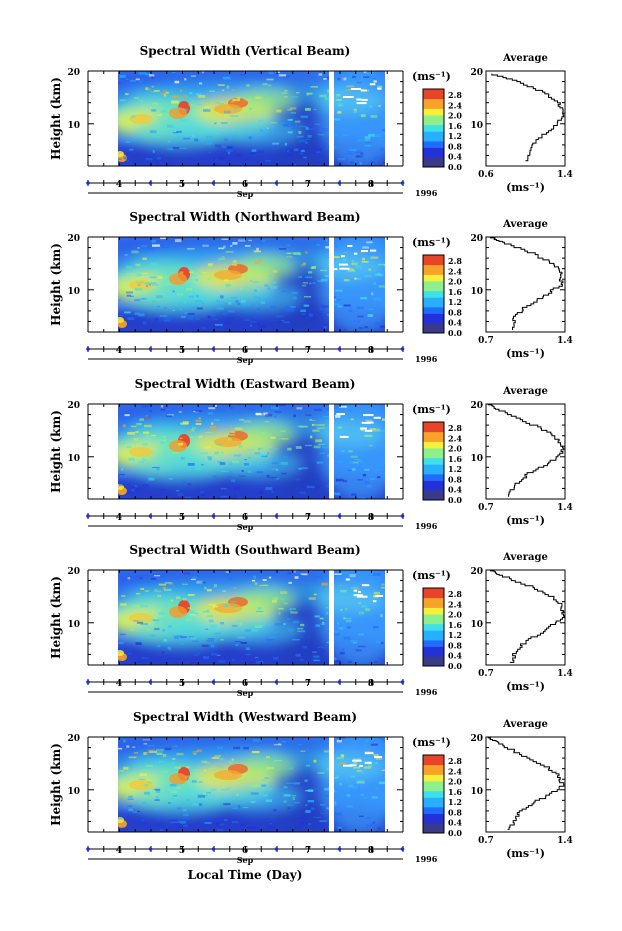 This screenshot has height=931, width=622. I want to click on colorbar-tick-label: 0.8, so click(455, 479).